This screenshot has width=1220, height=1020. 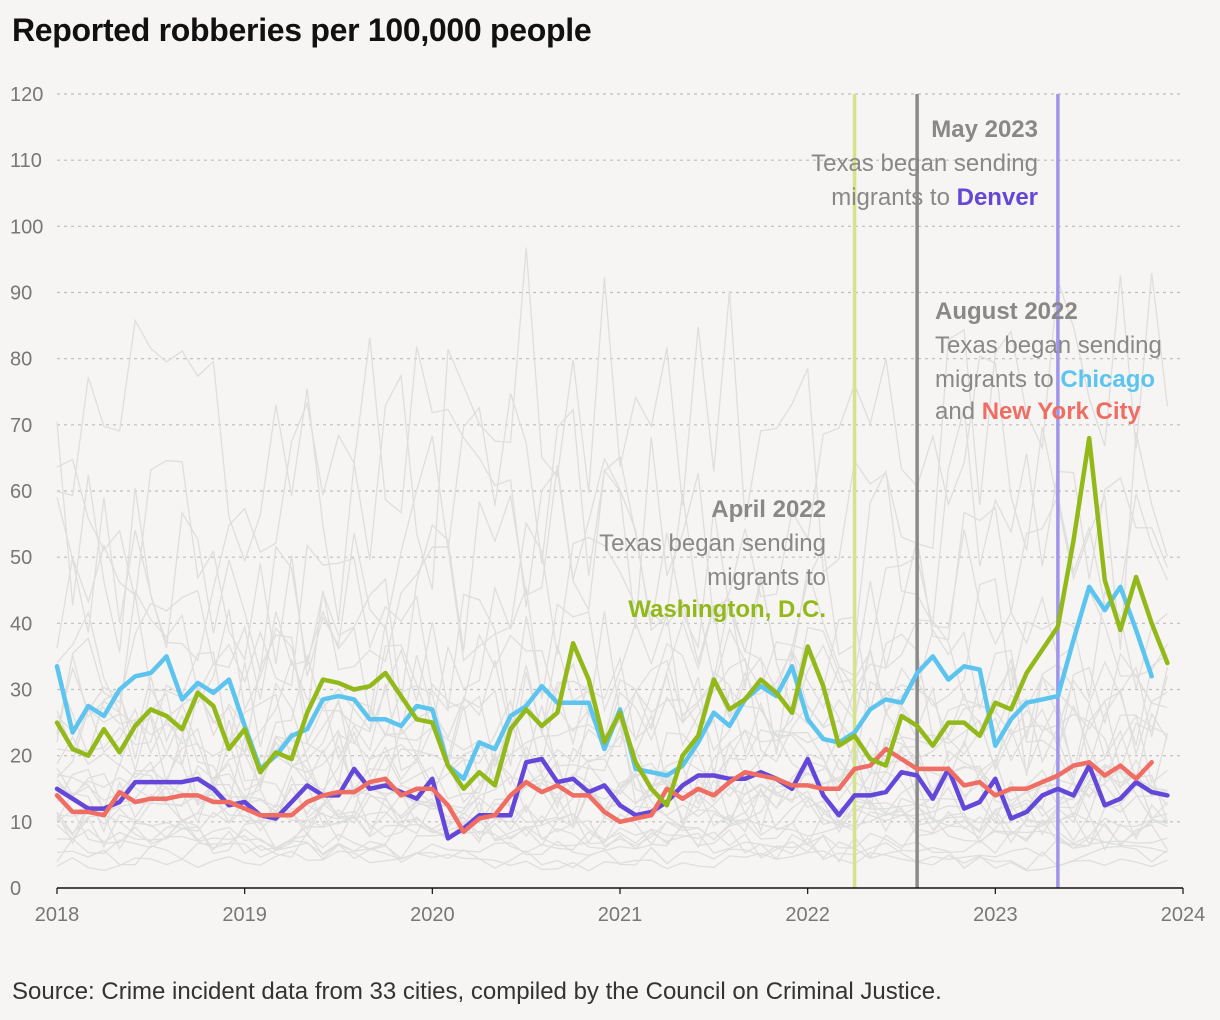 I want to click on annotation-apr-2022-title: April 2022, so click(x=768, y=509).